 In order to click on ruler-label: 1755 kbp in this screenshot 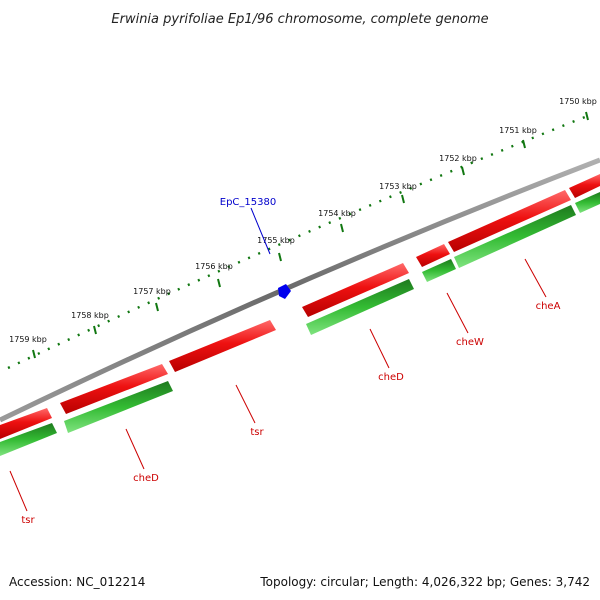, I will do `click(276, 240)`.